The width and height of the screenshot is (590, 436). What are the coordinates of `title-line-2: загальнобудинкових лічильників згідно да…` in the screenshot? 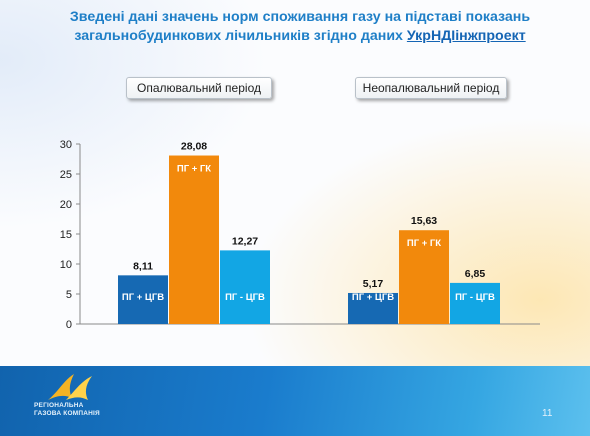 It's located at (300, 36).